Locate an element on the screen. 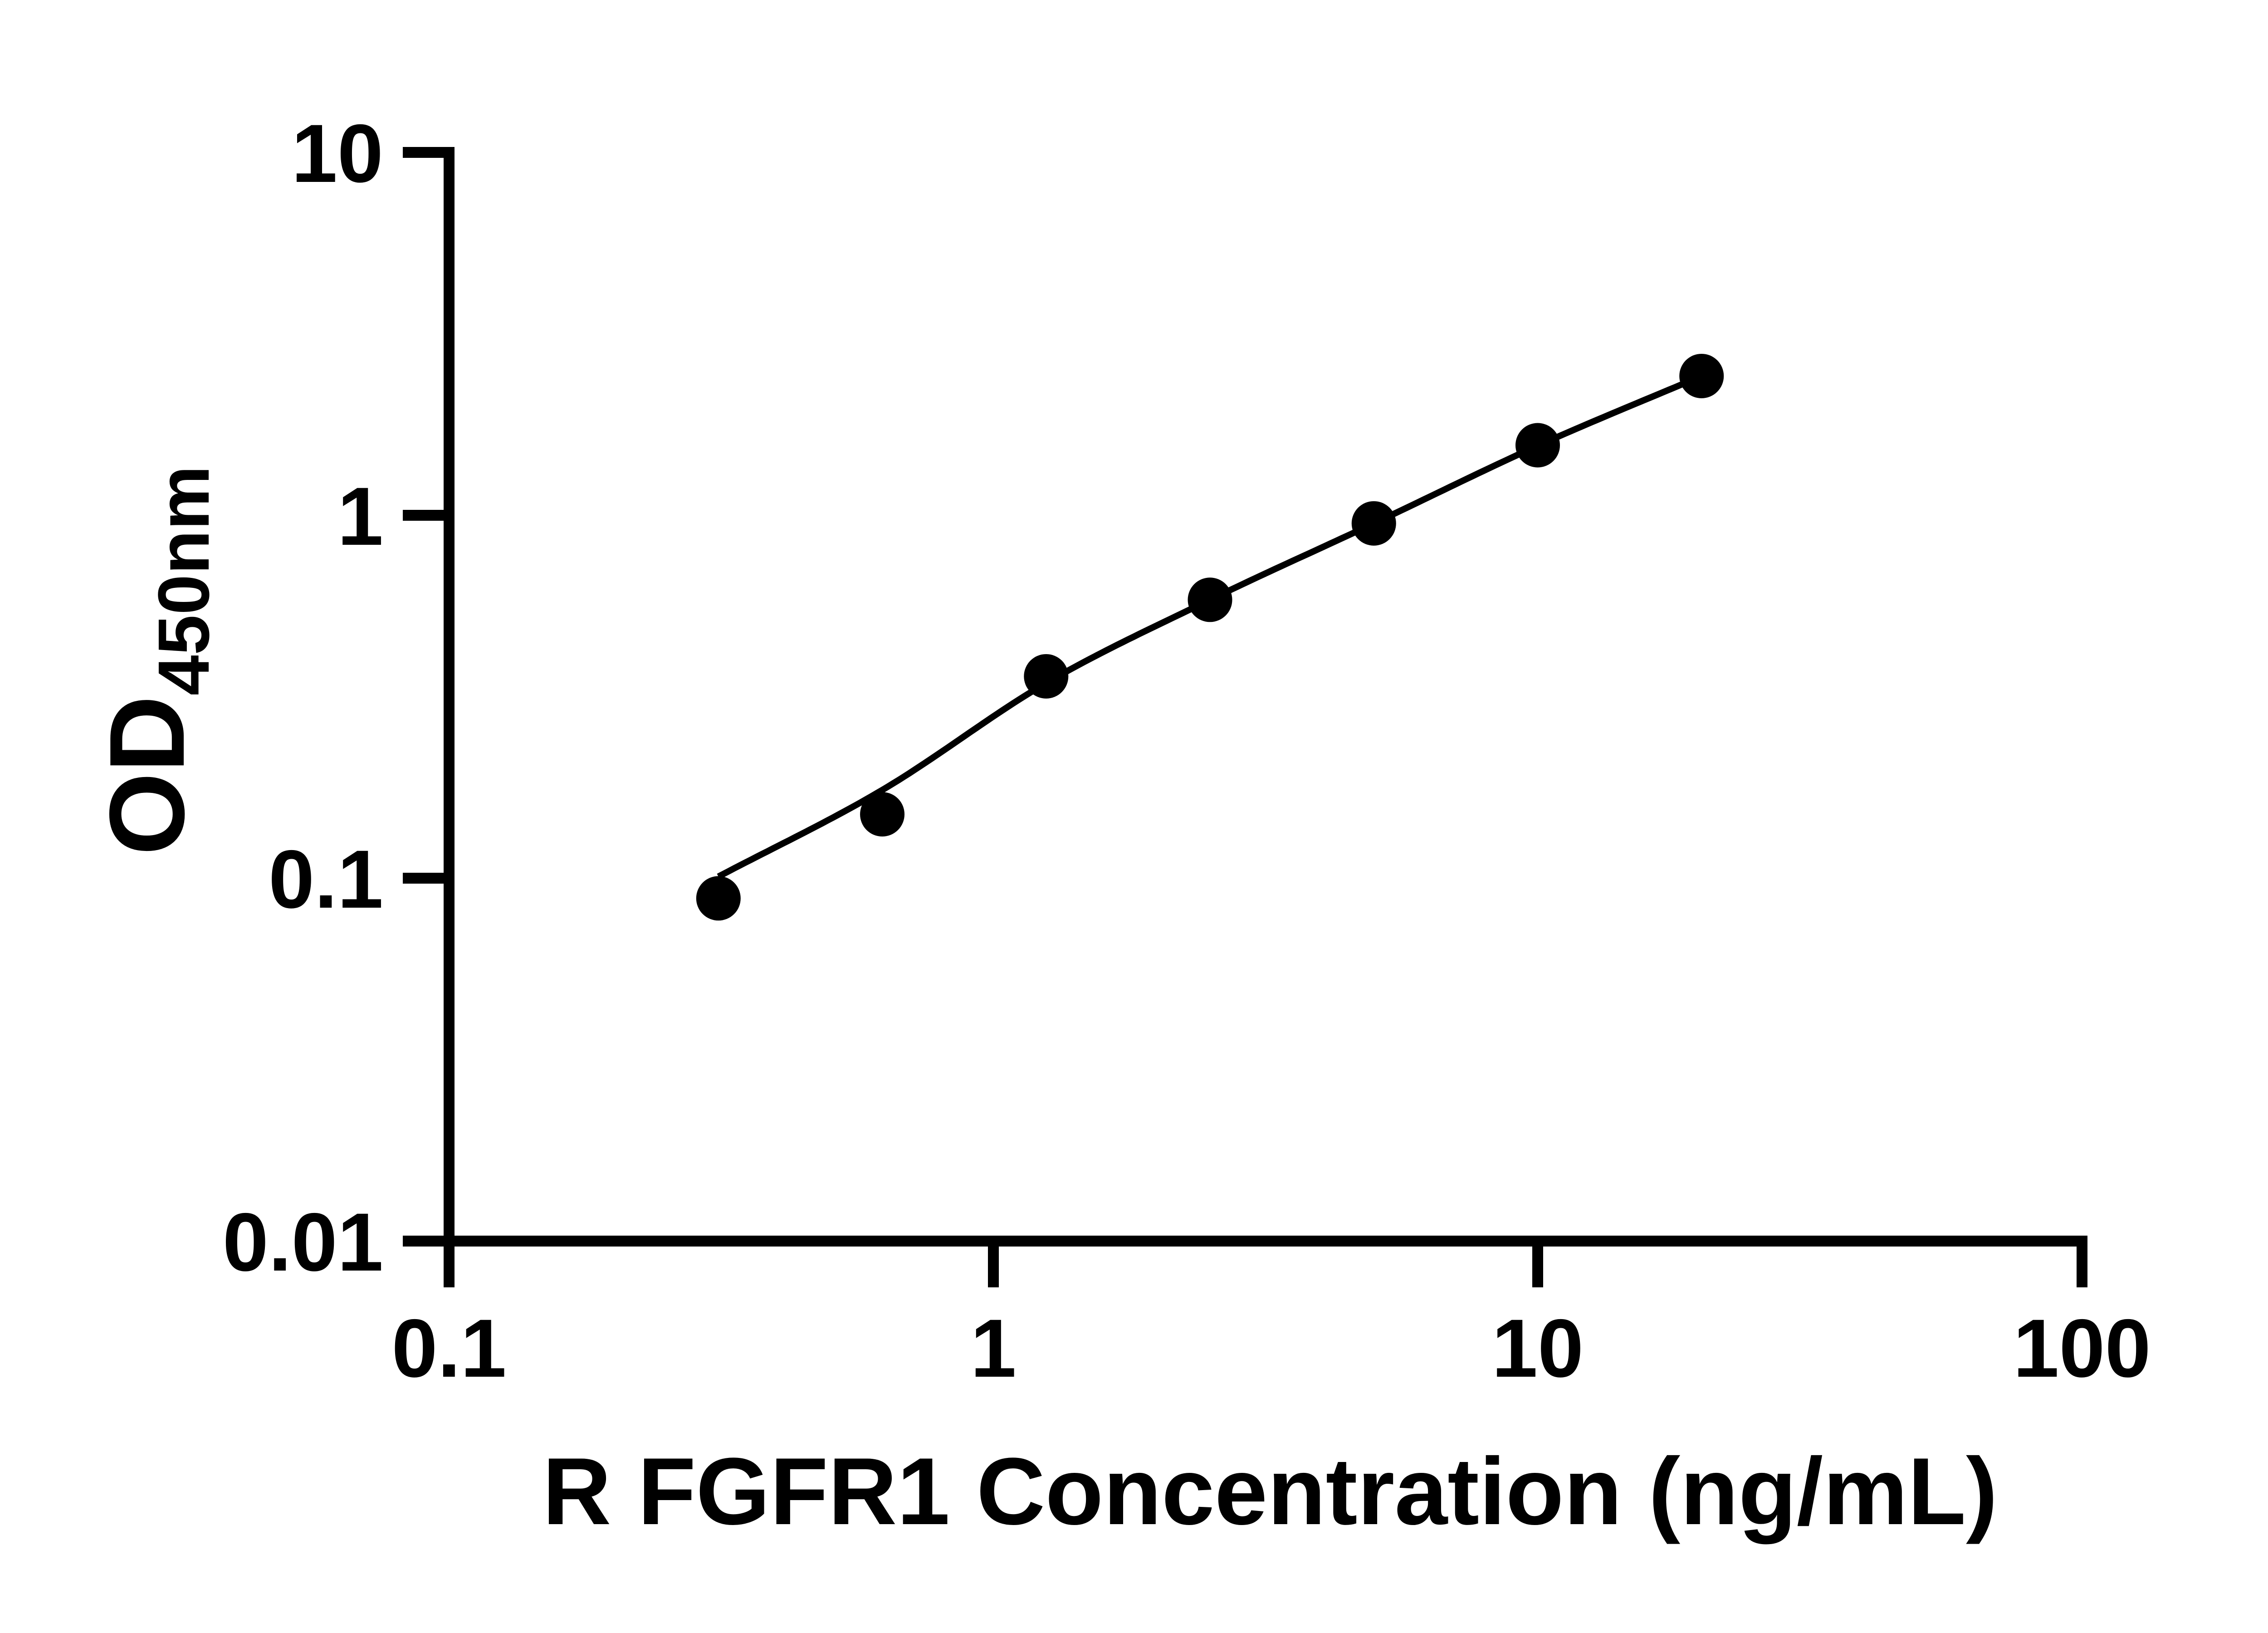 The image size is (2268, 1633). y-axis-tick-labels: 10 1 0.1 0.01 is located at coordinates (303, 697).